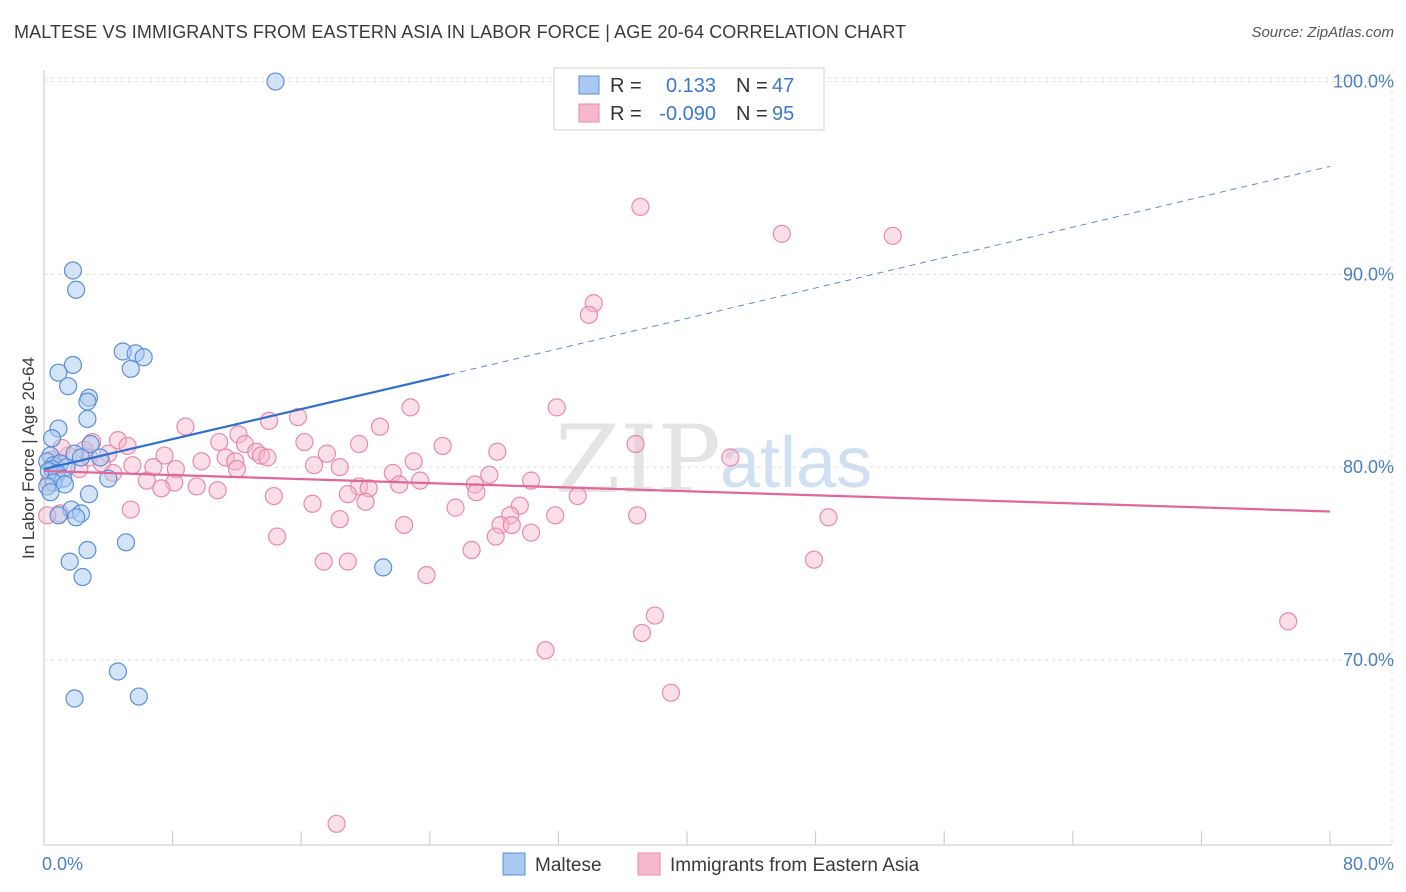 This screenshot has height=892, width=1406. Describe the element at coordinates (1368, 274) in the screenshot. I see `y-tick-label-90: 90.0%` at that location.